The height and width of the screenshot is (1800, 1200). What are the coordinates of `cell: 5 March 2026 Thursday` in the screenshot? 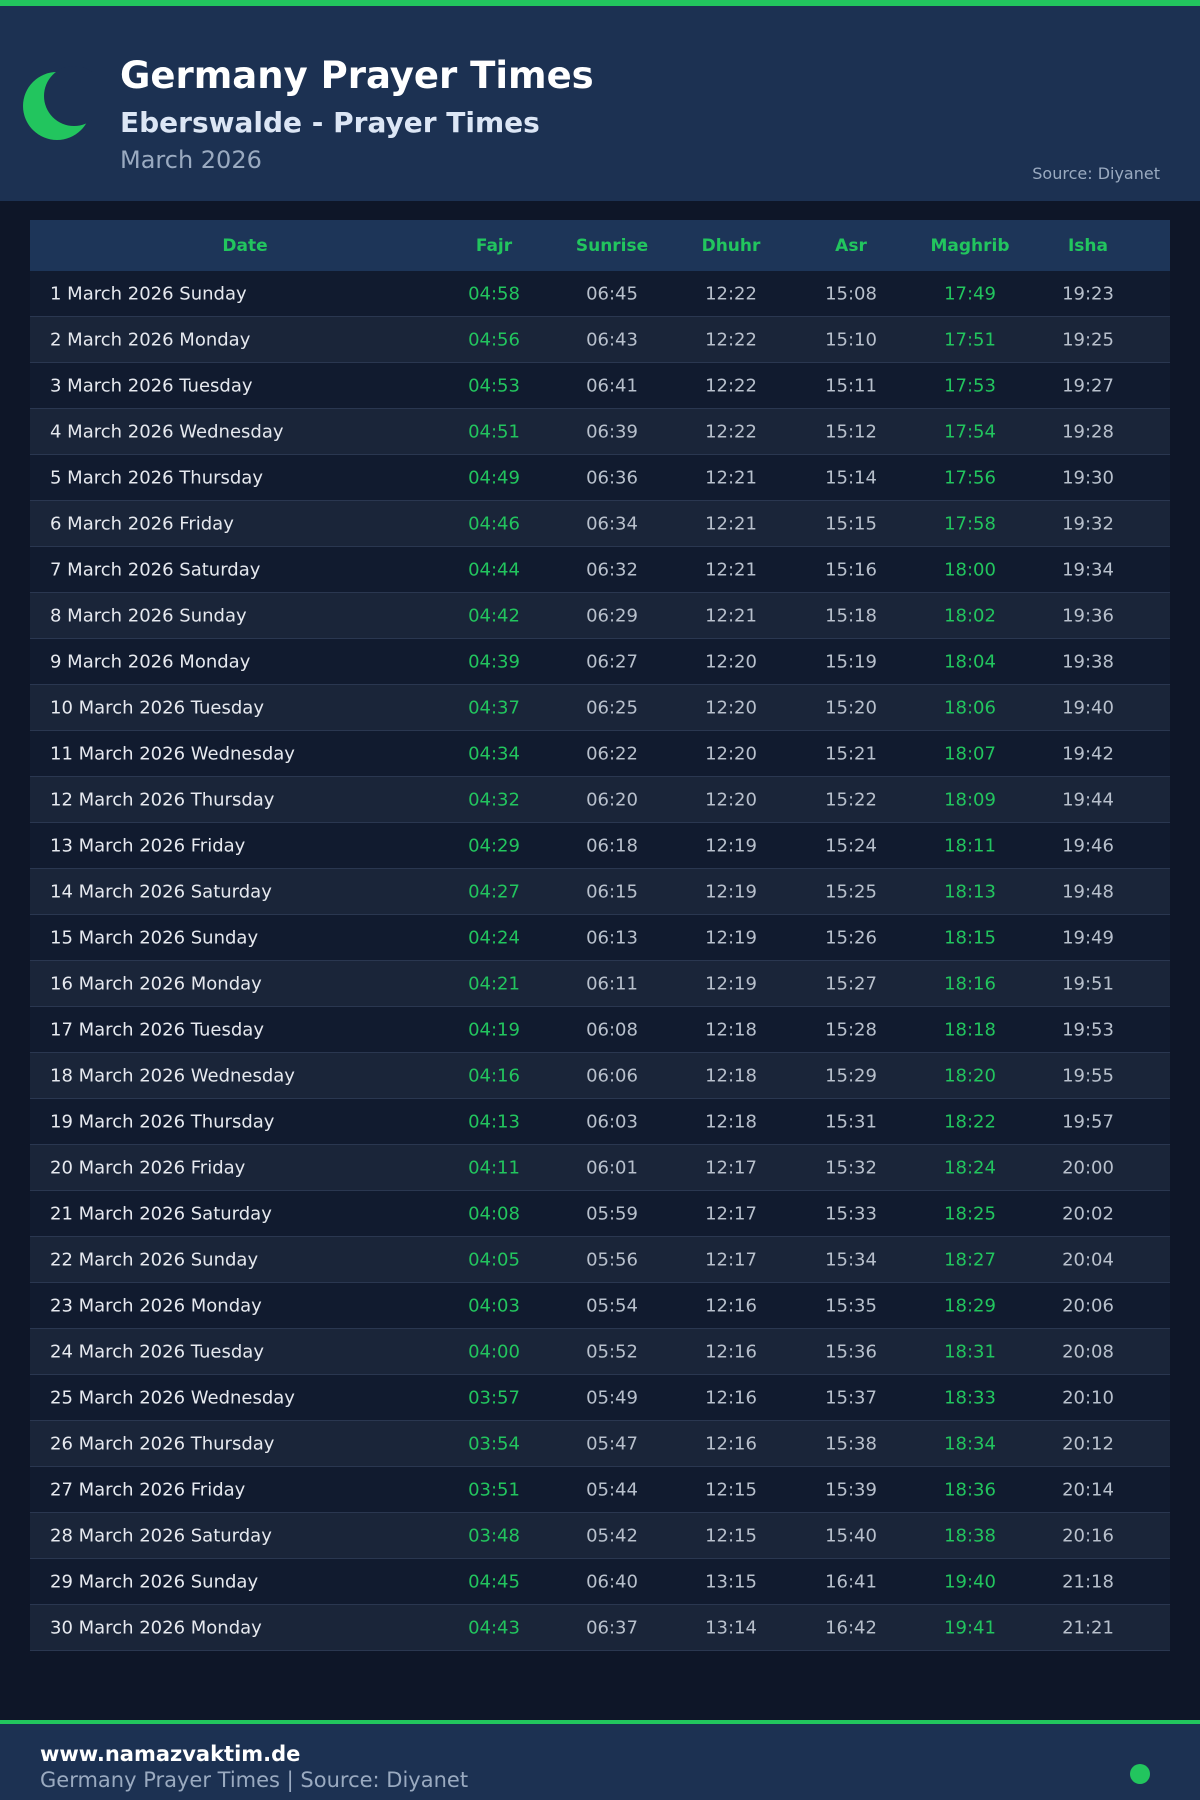 It's located at (156, 477).